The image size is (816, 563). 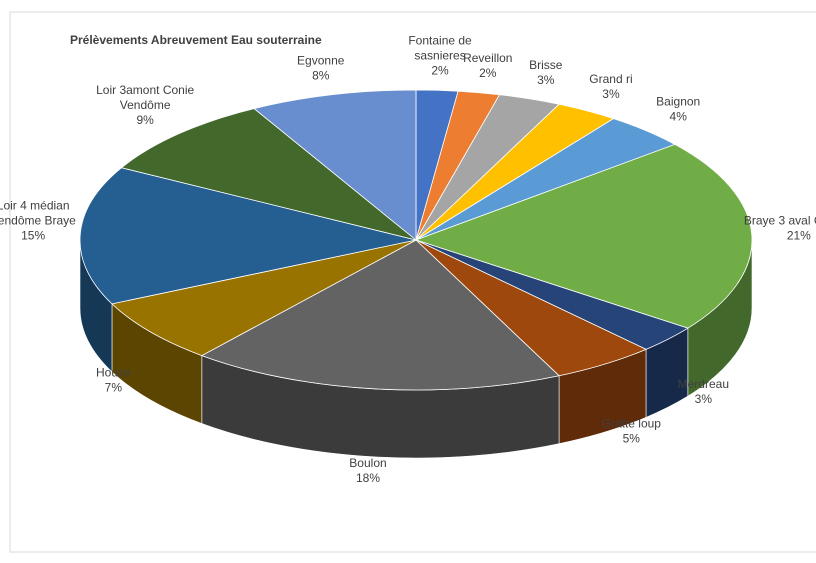 I want to click on category-label: Reveillon, so click(x=487, y=58).